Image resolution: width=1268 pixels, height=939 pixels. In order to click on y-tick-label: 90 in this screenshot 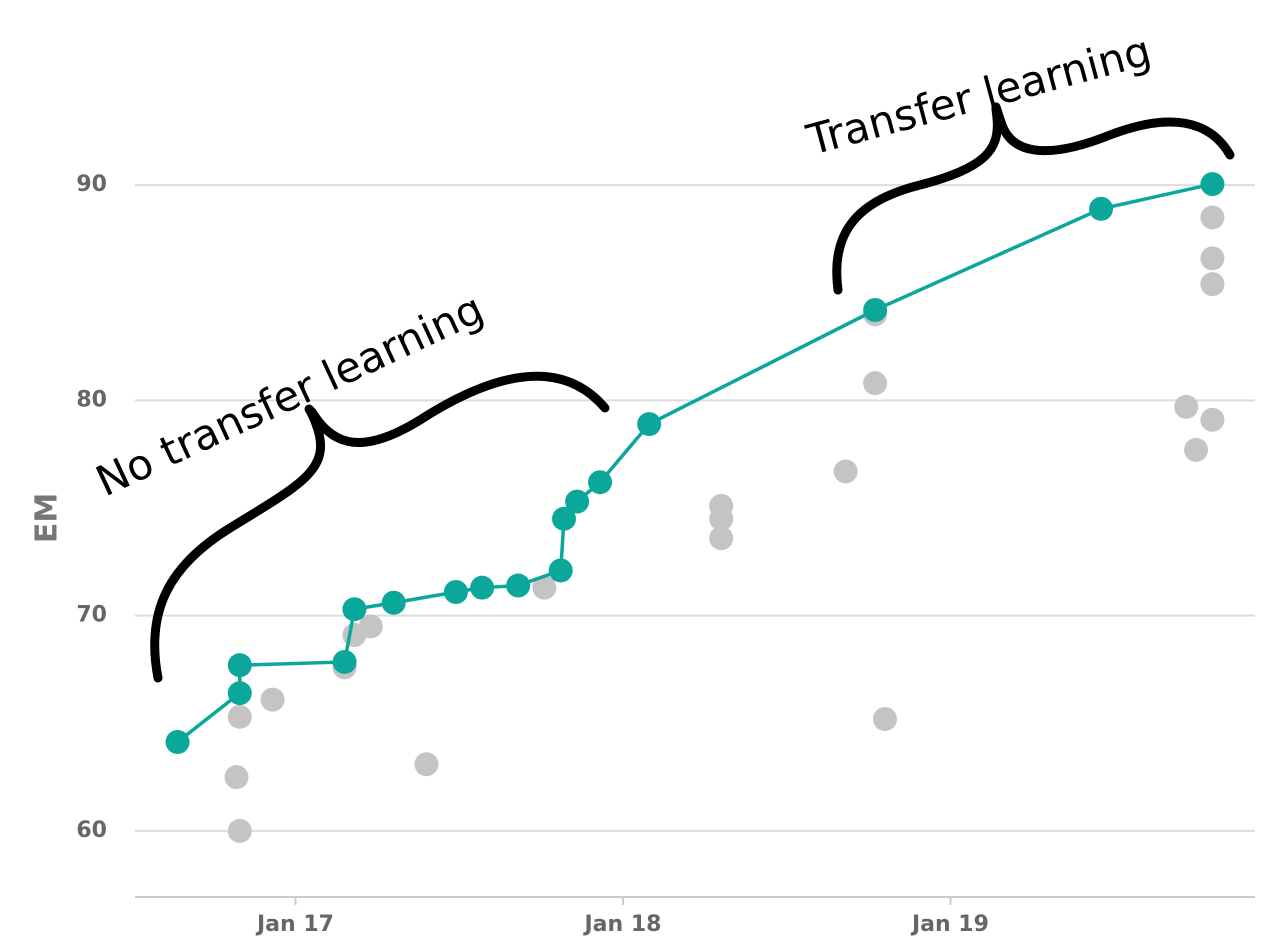, I will do `click(91, 184)`.